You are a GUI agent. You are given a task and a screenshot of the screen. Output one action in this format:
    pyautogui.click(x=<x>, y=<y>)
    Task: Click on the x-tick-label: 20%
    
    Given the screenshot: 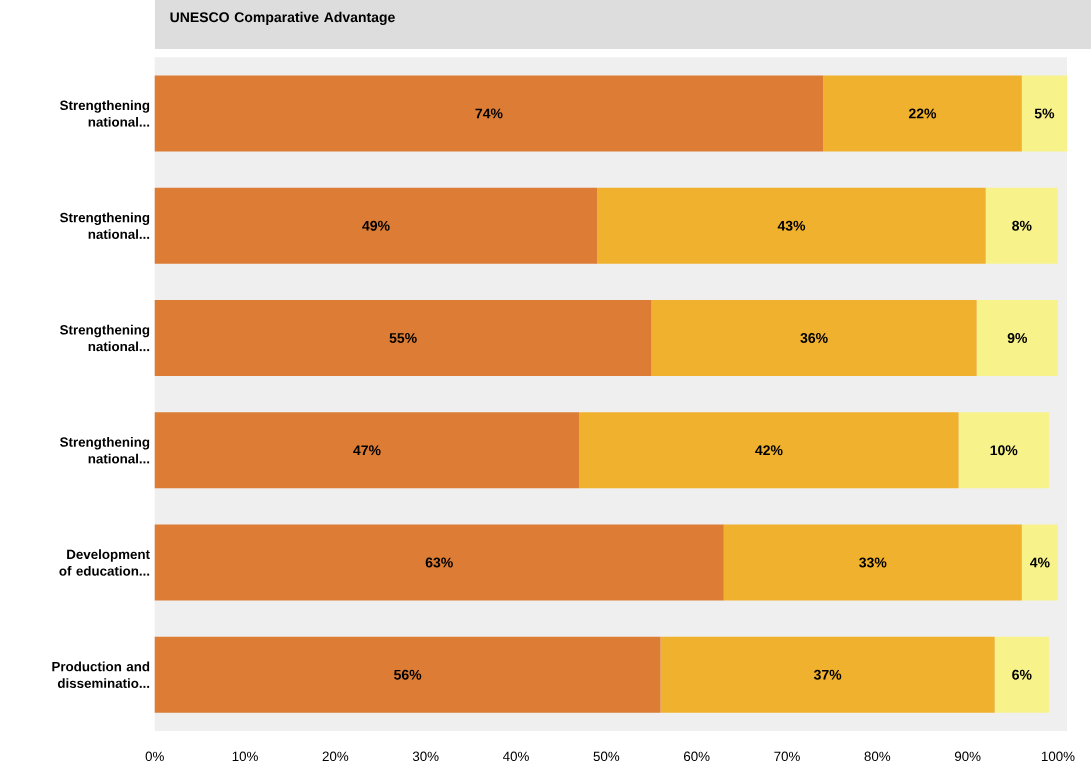 What is the action you would take?
    pyautogui.click(x=335, y=756)
    